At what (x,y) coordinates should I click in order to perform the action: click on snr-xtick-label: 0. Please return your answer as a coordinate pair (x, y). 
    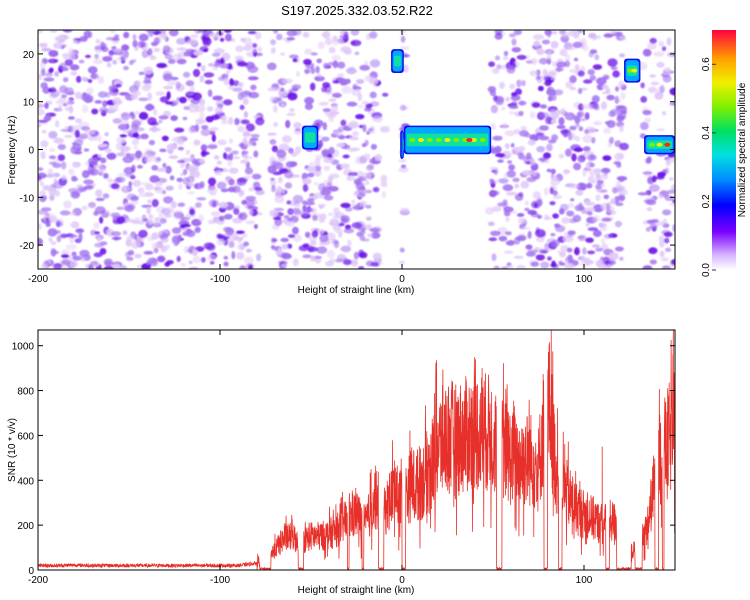
    Looking at the image, I should click on (402, 580).